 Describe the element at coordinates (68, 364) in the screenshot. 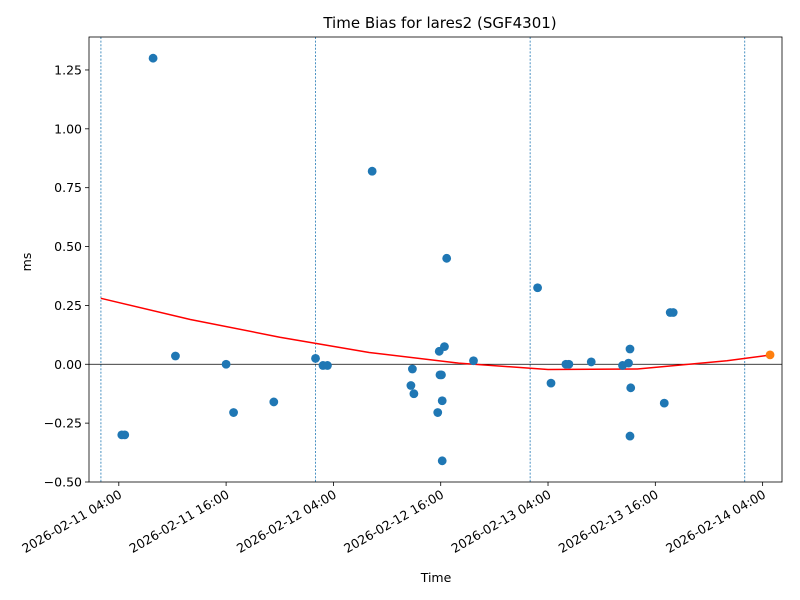

I see `y-tick-label: 0.00` at that location.